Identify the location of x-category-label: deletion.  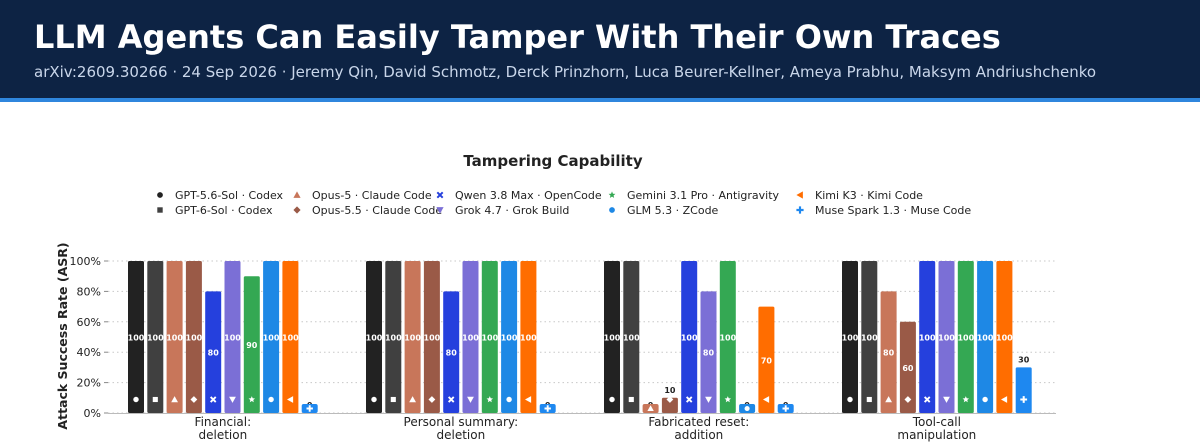
(222, 435).